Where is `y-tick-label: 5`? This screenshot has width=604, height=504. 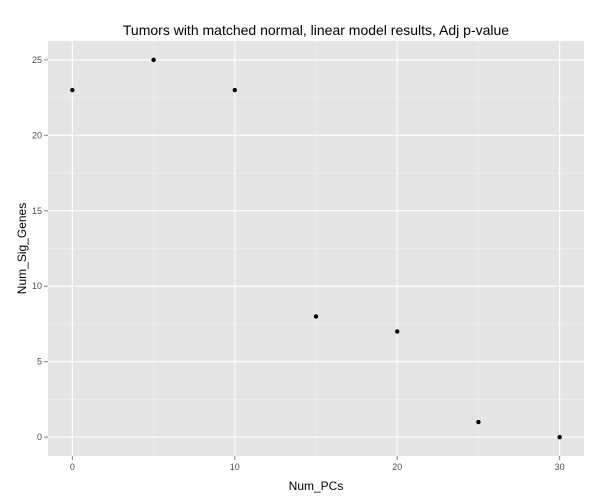
y-tick-label: 5 is located at coordinates (39, 362).